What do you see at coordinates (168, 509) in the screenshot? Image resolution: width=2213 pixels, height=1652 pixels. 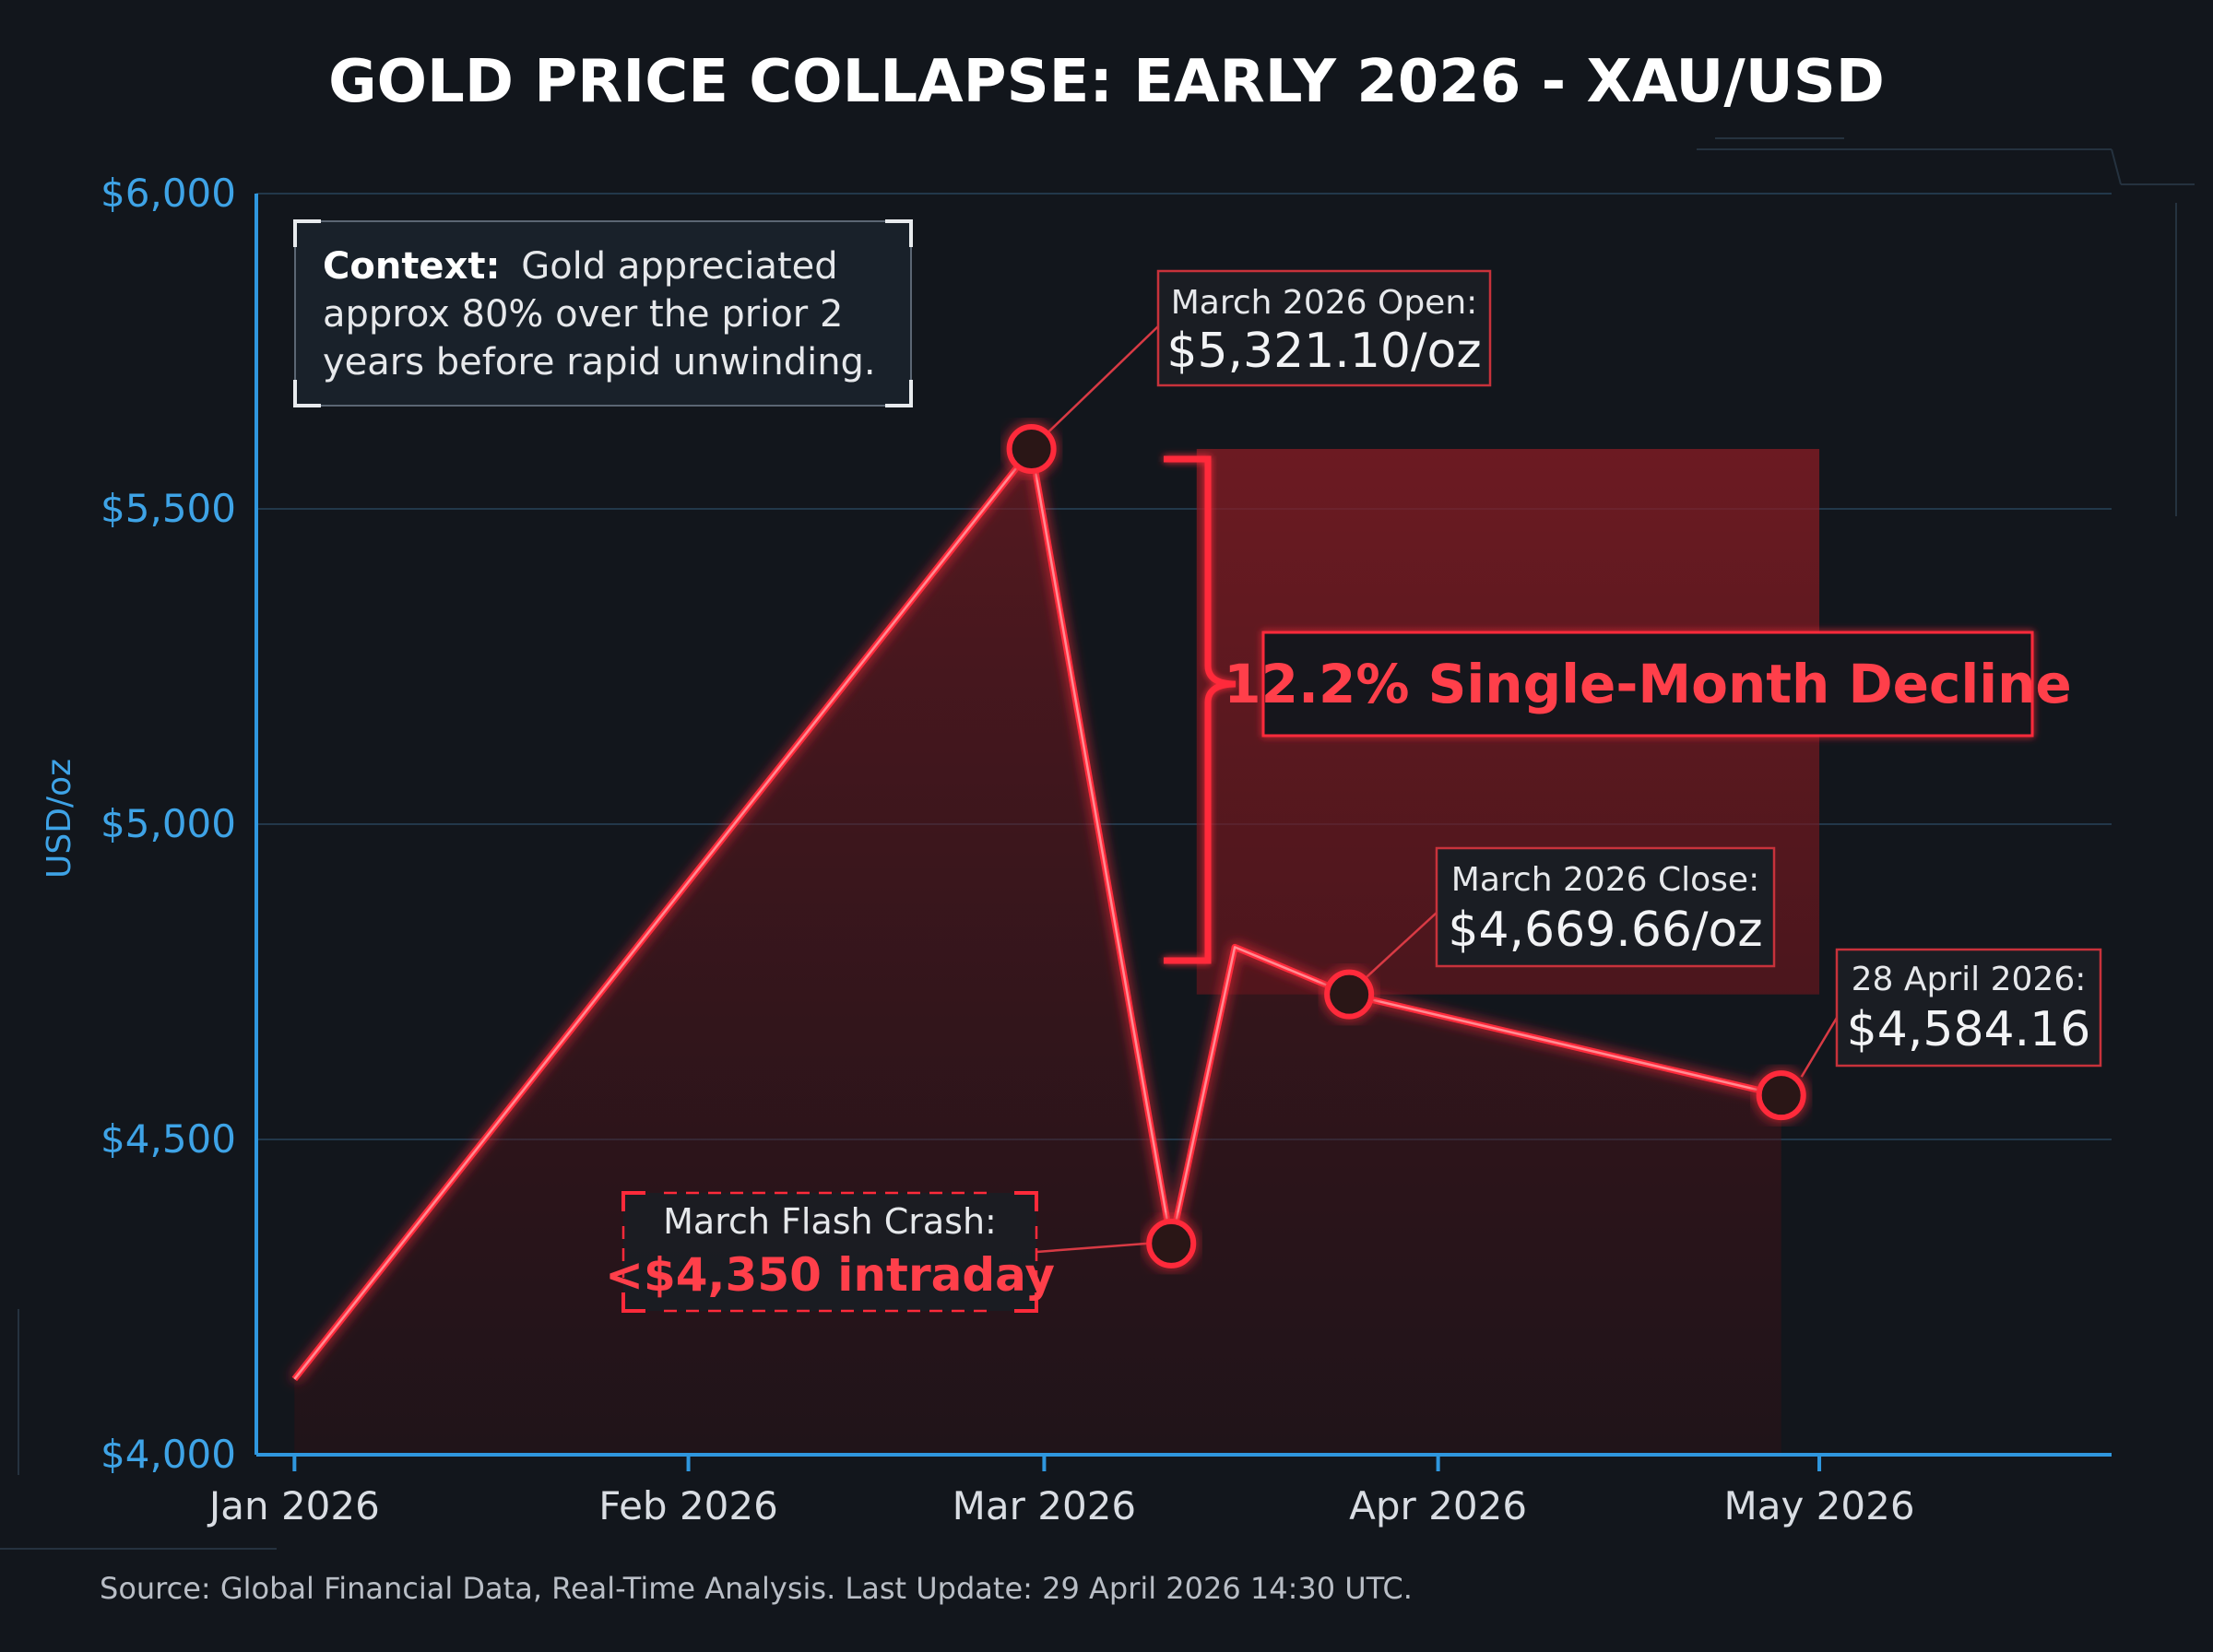 I see `y-tick-label-3: $5,500` at bounding box center [168, 509].